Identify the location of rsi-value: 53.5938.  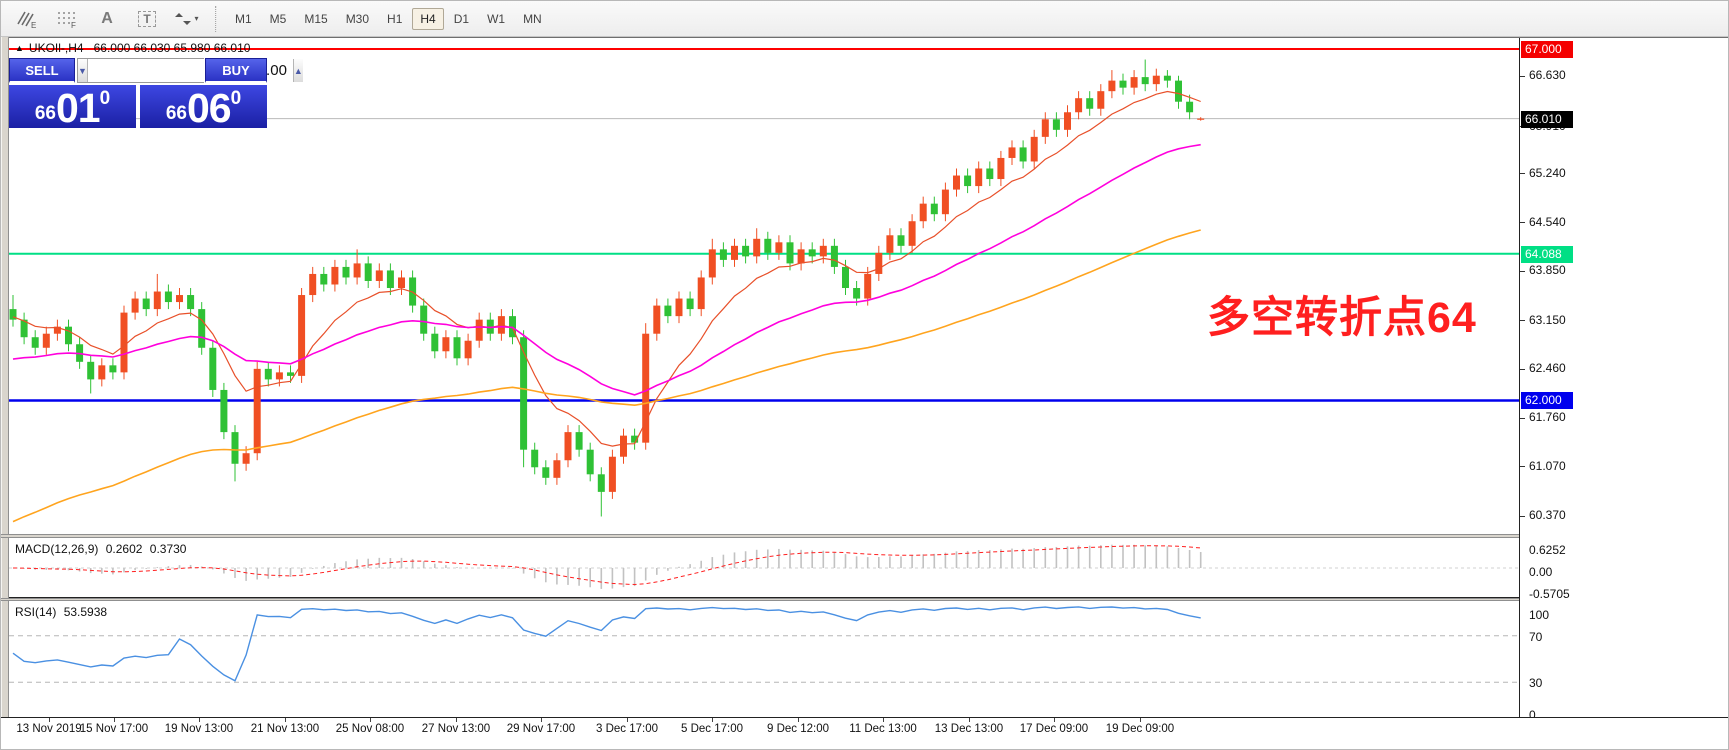
(85, 612).